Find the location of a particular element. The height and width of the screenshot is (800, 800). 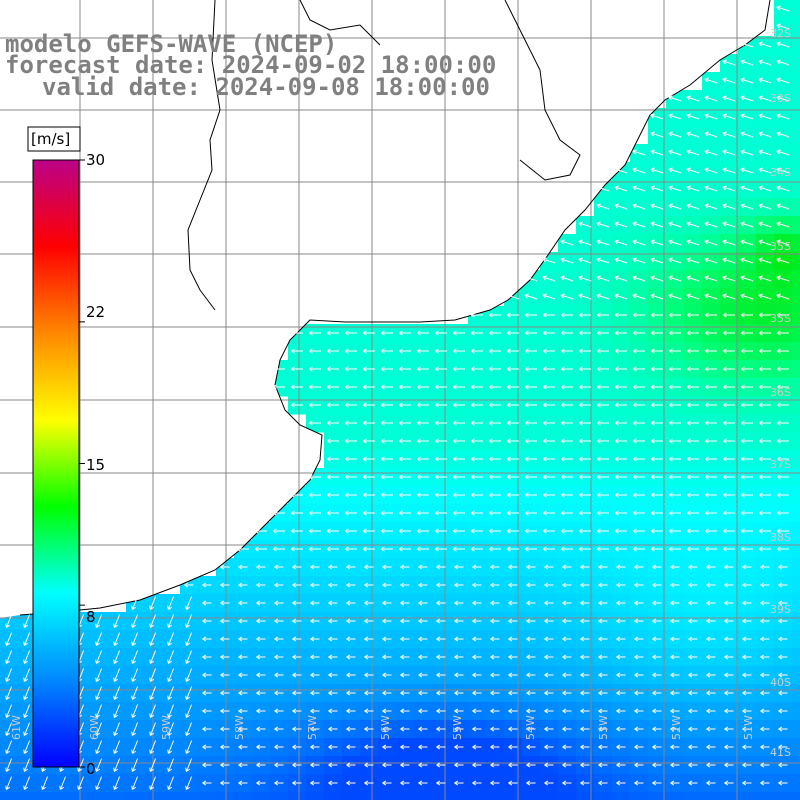

colorbar-tick-30: 30 is located at coordinates (96, 160).